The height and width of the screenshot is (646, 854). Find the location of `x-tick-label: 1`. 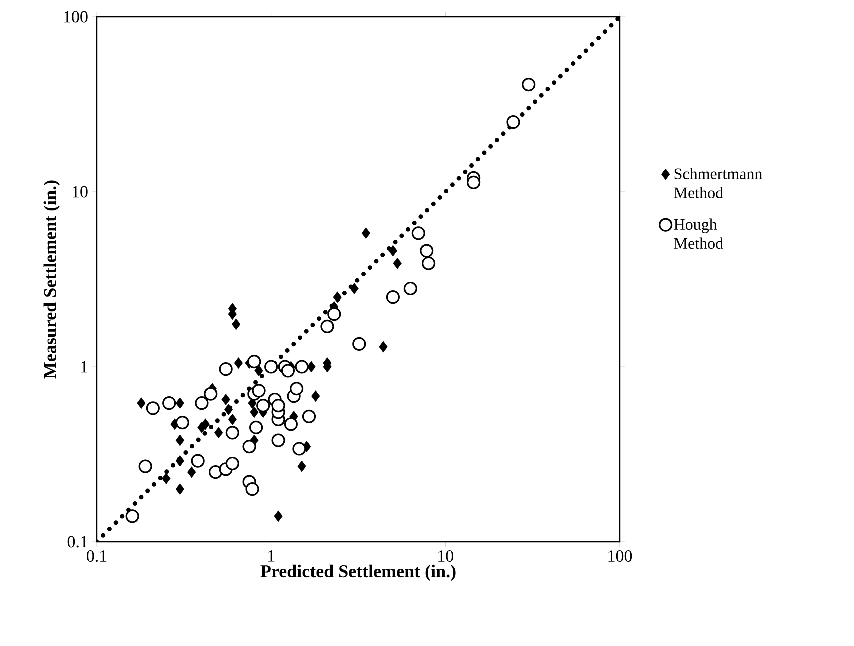

x-tick-label: 1 is located at coordinates (271, 556).